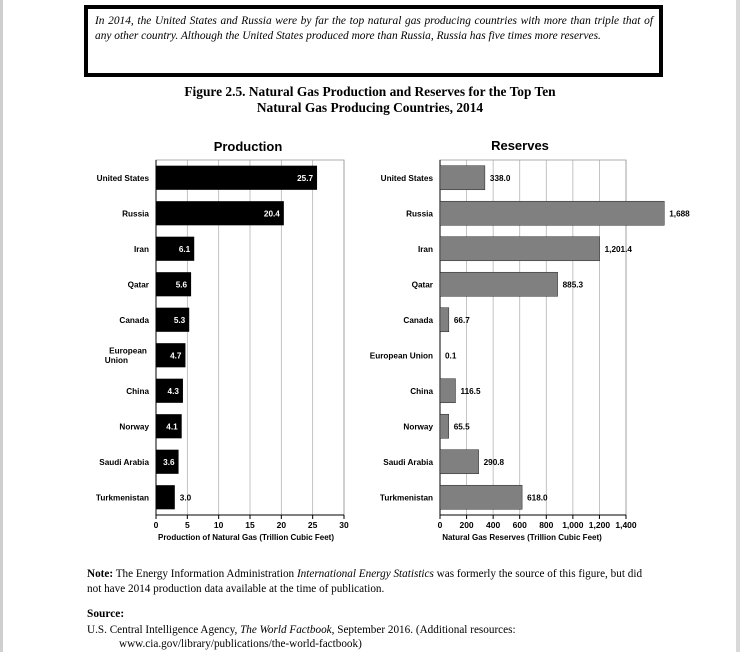 The image size is (740, 652). I want to click on figure-title-line2: Natural Gas Producing Countries, 2014, so click(370, 107).